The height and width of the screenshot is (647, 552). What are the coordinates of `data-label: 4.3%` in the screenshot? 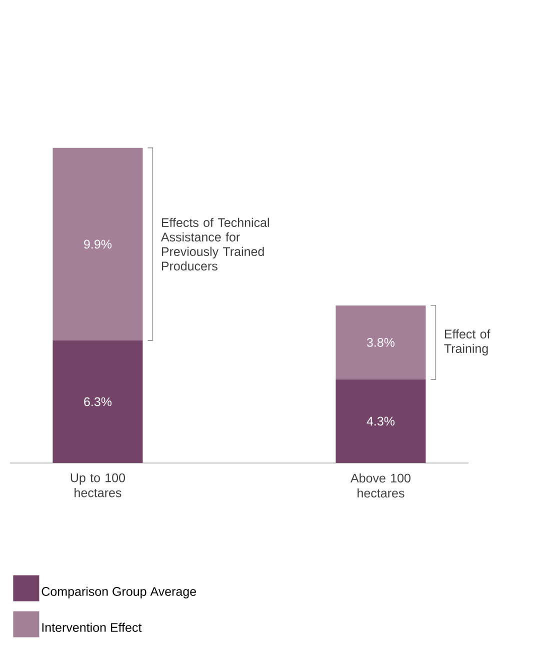 It's located at (380, 421).